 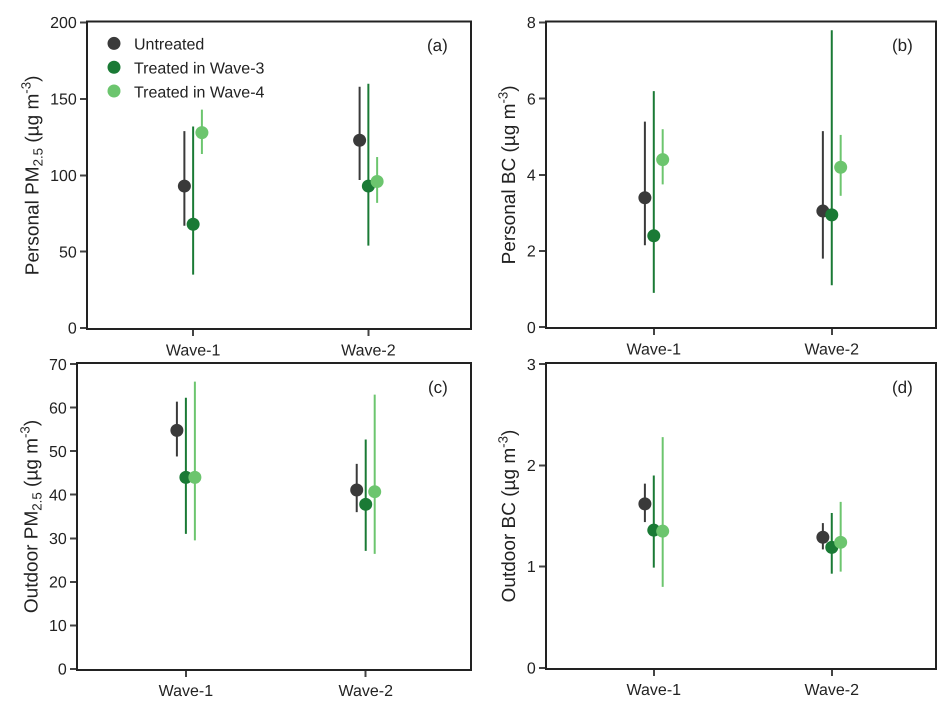 What do you see at coordinates (531, 23) in the screenshot?
I see `y-tick-label: 8` at bounding box center [531, 23].